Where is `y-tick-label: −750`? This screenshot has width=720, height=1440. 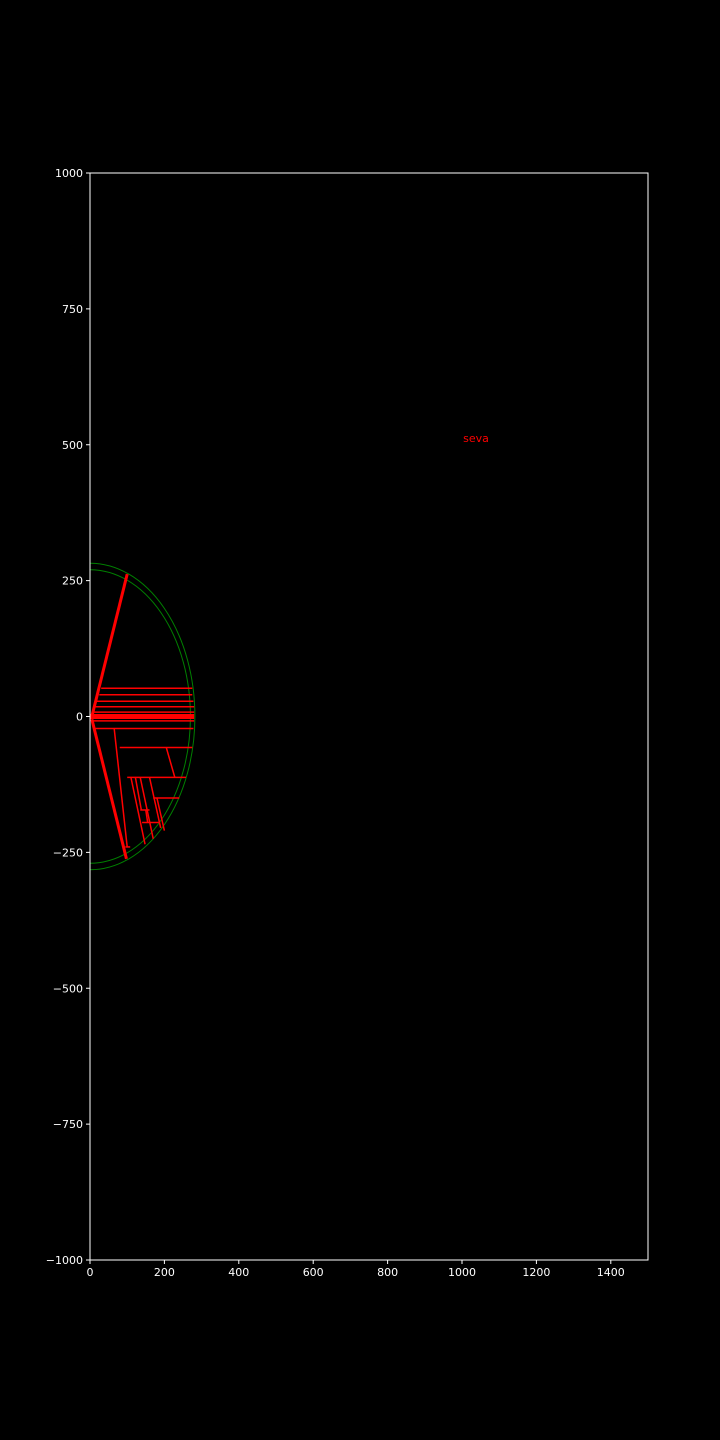 y-tick-label: −750 is located at coordinates (68, 1124).